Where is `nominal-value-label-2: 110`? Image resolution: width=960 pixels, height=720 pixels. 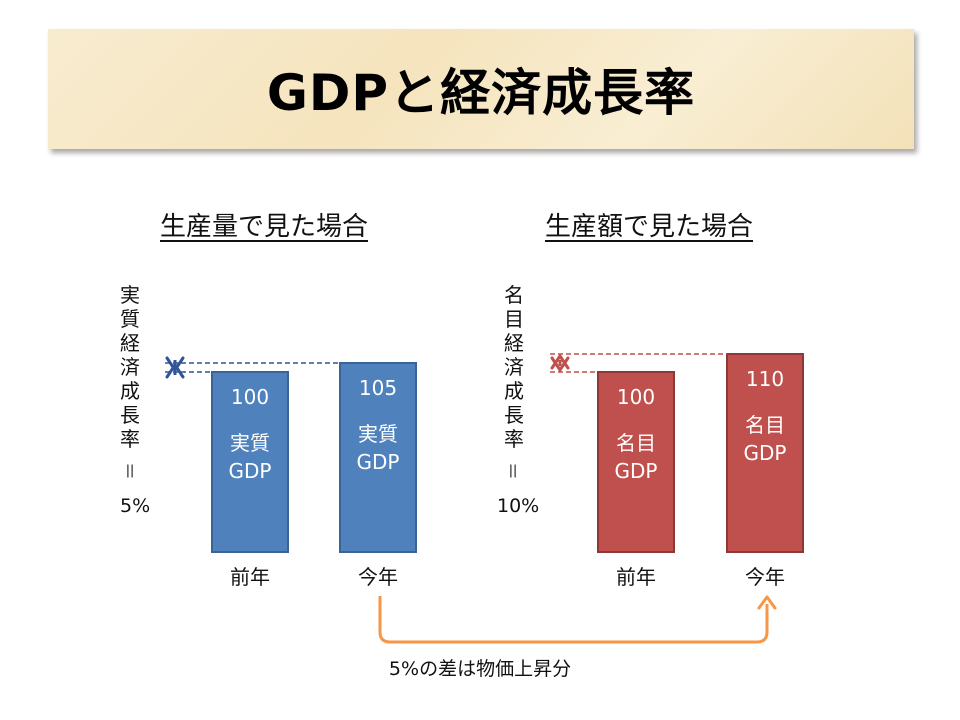 nominal-value-label-2: 110 is located at coordinates (765, 379).